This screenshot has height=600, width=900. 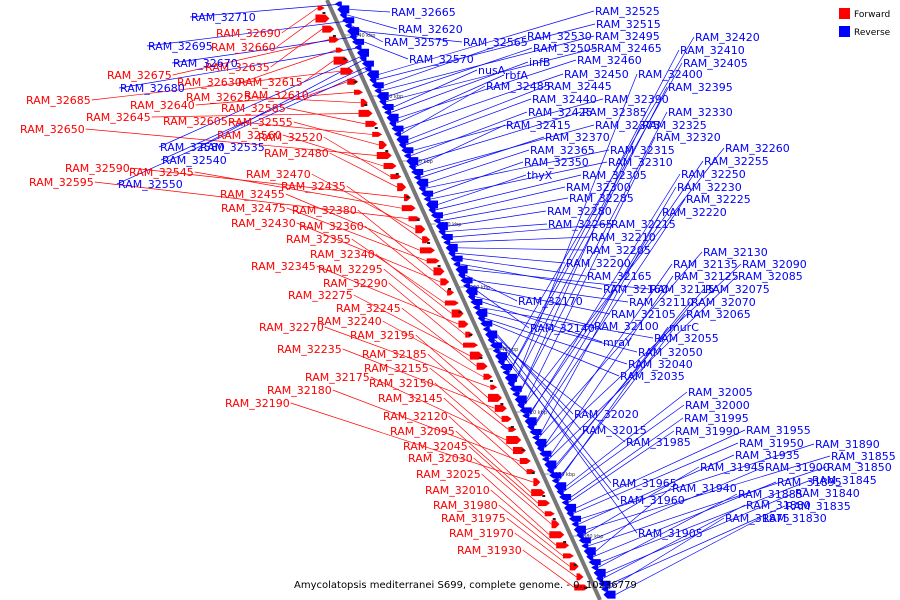 I want to click on reverse-gene-label: RAM_32285, so click(x=601, y=198).